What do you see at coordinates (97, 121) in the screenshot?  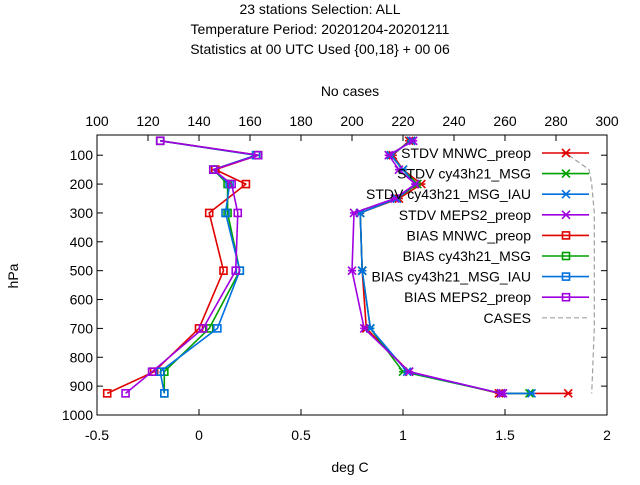 I see `top-tick-label: 100` at bounding box center [97, 121].